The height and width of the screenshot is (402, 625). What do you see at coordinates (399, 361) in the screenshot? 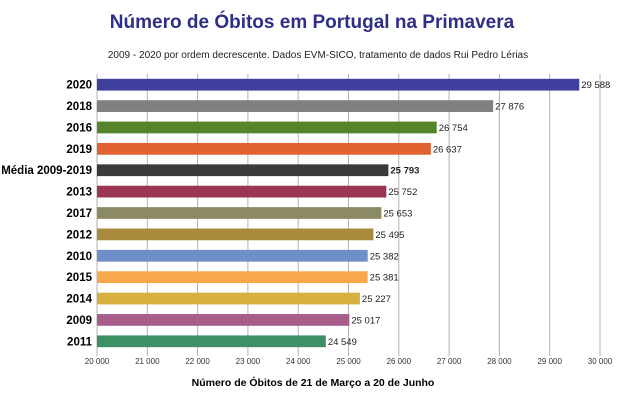
I see `x-tick-label: 26 000` at bounding box center [399, 361].